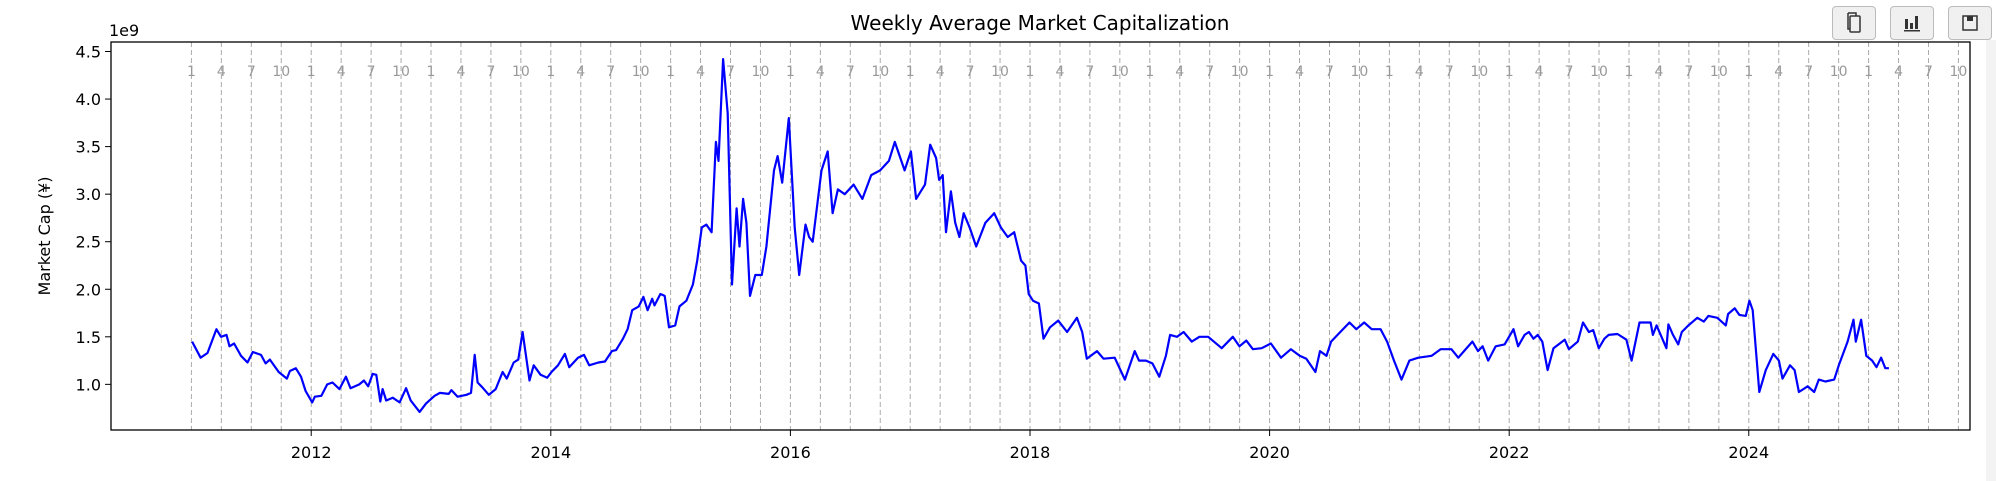 Image resolution: width=1996 pixels, height=481 pixels. I want to click on y-tick-label: 3.5, so click(88, 147).